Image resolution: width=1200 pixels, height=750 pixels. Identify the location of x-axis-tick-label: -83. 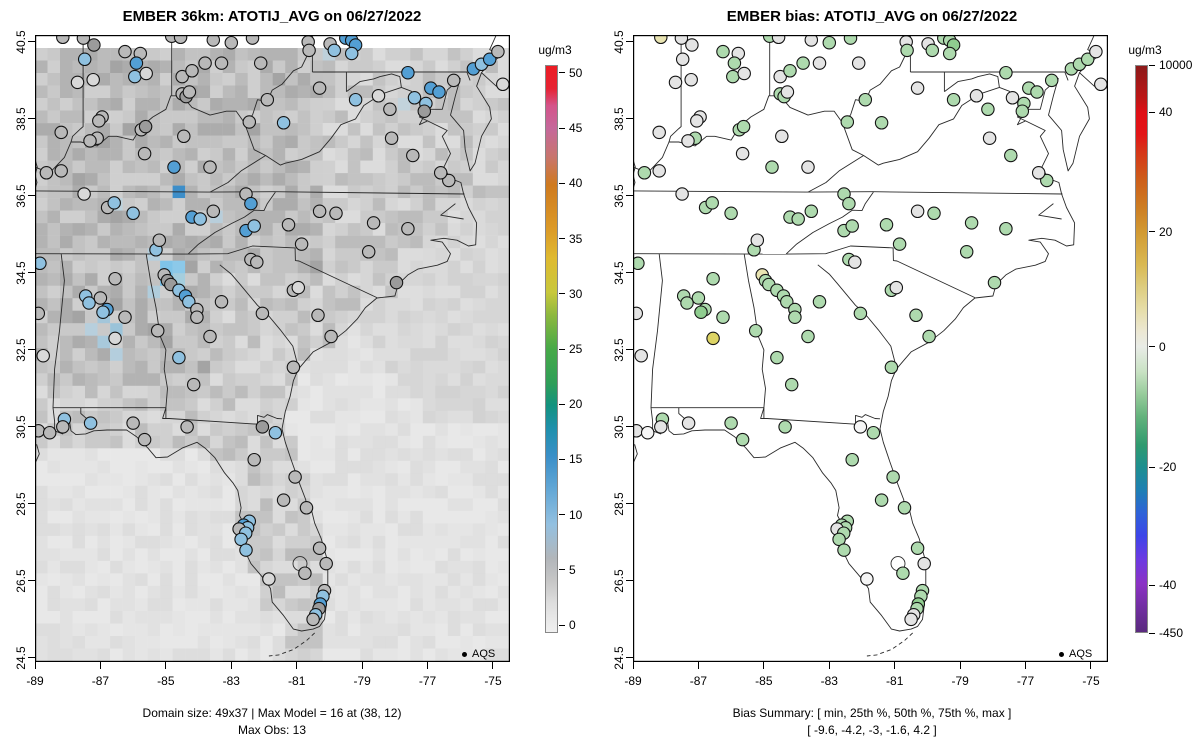
(829, 681).